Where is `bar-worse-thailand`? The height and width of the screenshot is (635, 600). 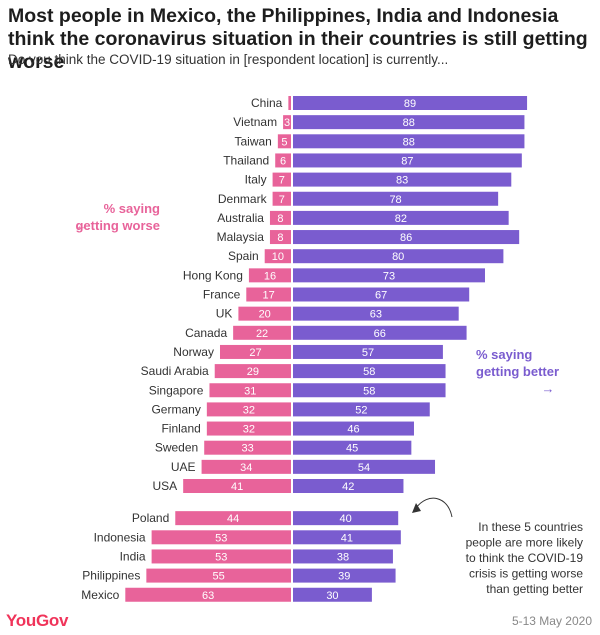
bar-worse-thailand is located at coordinates (283, 160).